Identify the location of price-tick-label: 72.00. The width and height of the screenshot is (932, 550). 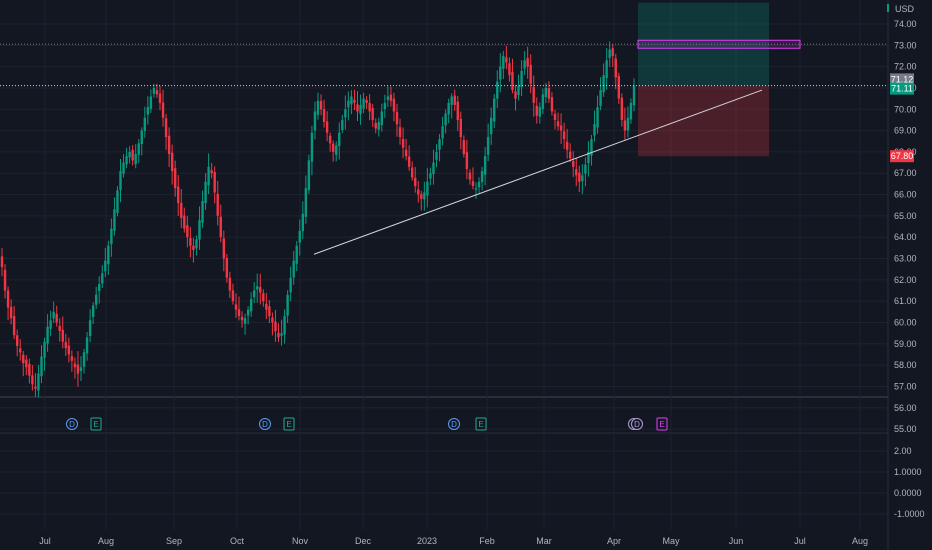
(905, 67).